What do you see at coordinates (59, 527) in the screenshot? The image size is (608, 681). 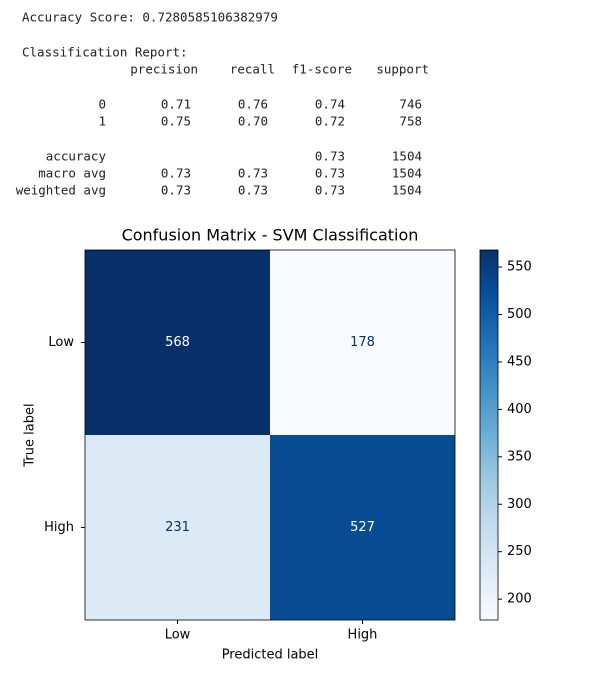 I see `y-tick-label: High` at bounding box center [59, 527].